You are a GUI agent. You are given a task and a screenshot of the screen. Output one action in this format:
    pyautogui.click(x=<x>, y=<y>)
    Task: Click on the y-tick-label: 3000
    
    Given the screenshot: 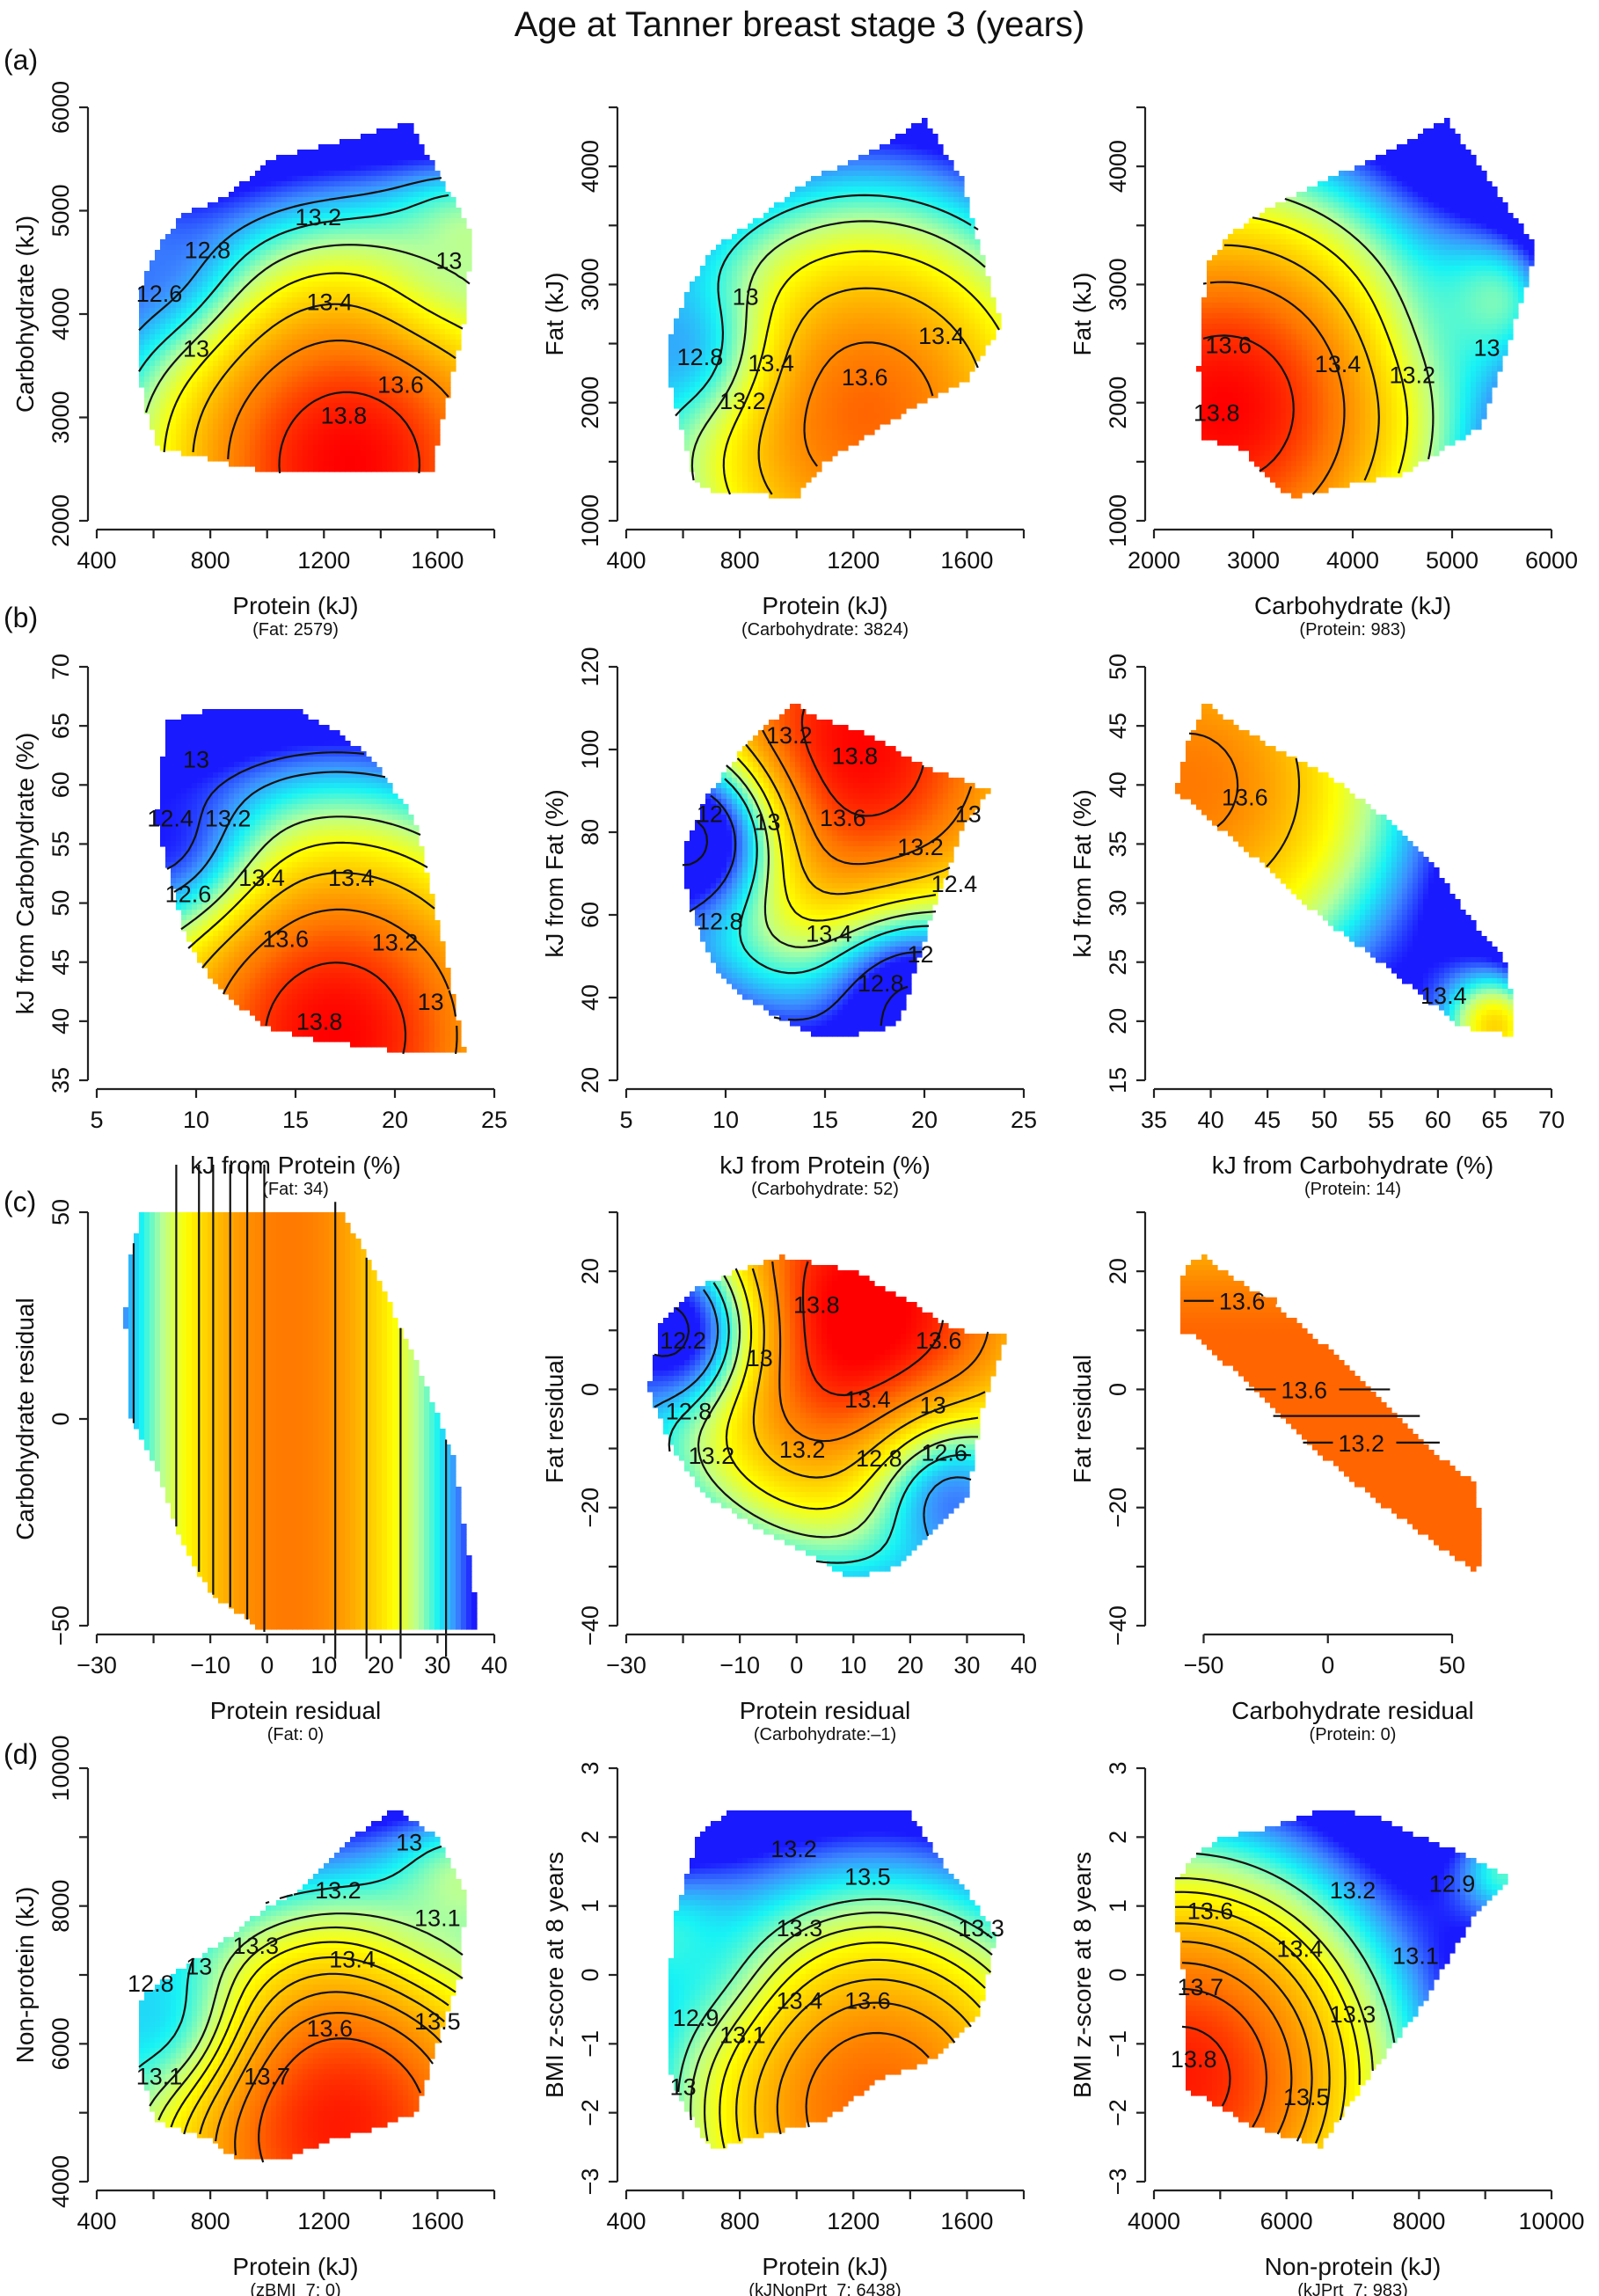 What is the action you would take?
    pyautogui.click(x=60, y=417)
    